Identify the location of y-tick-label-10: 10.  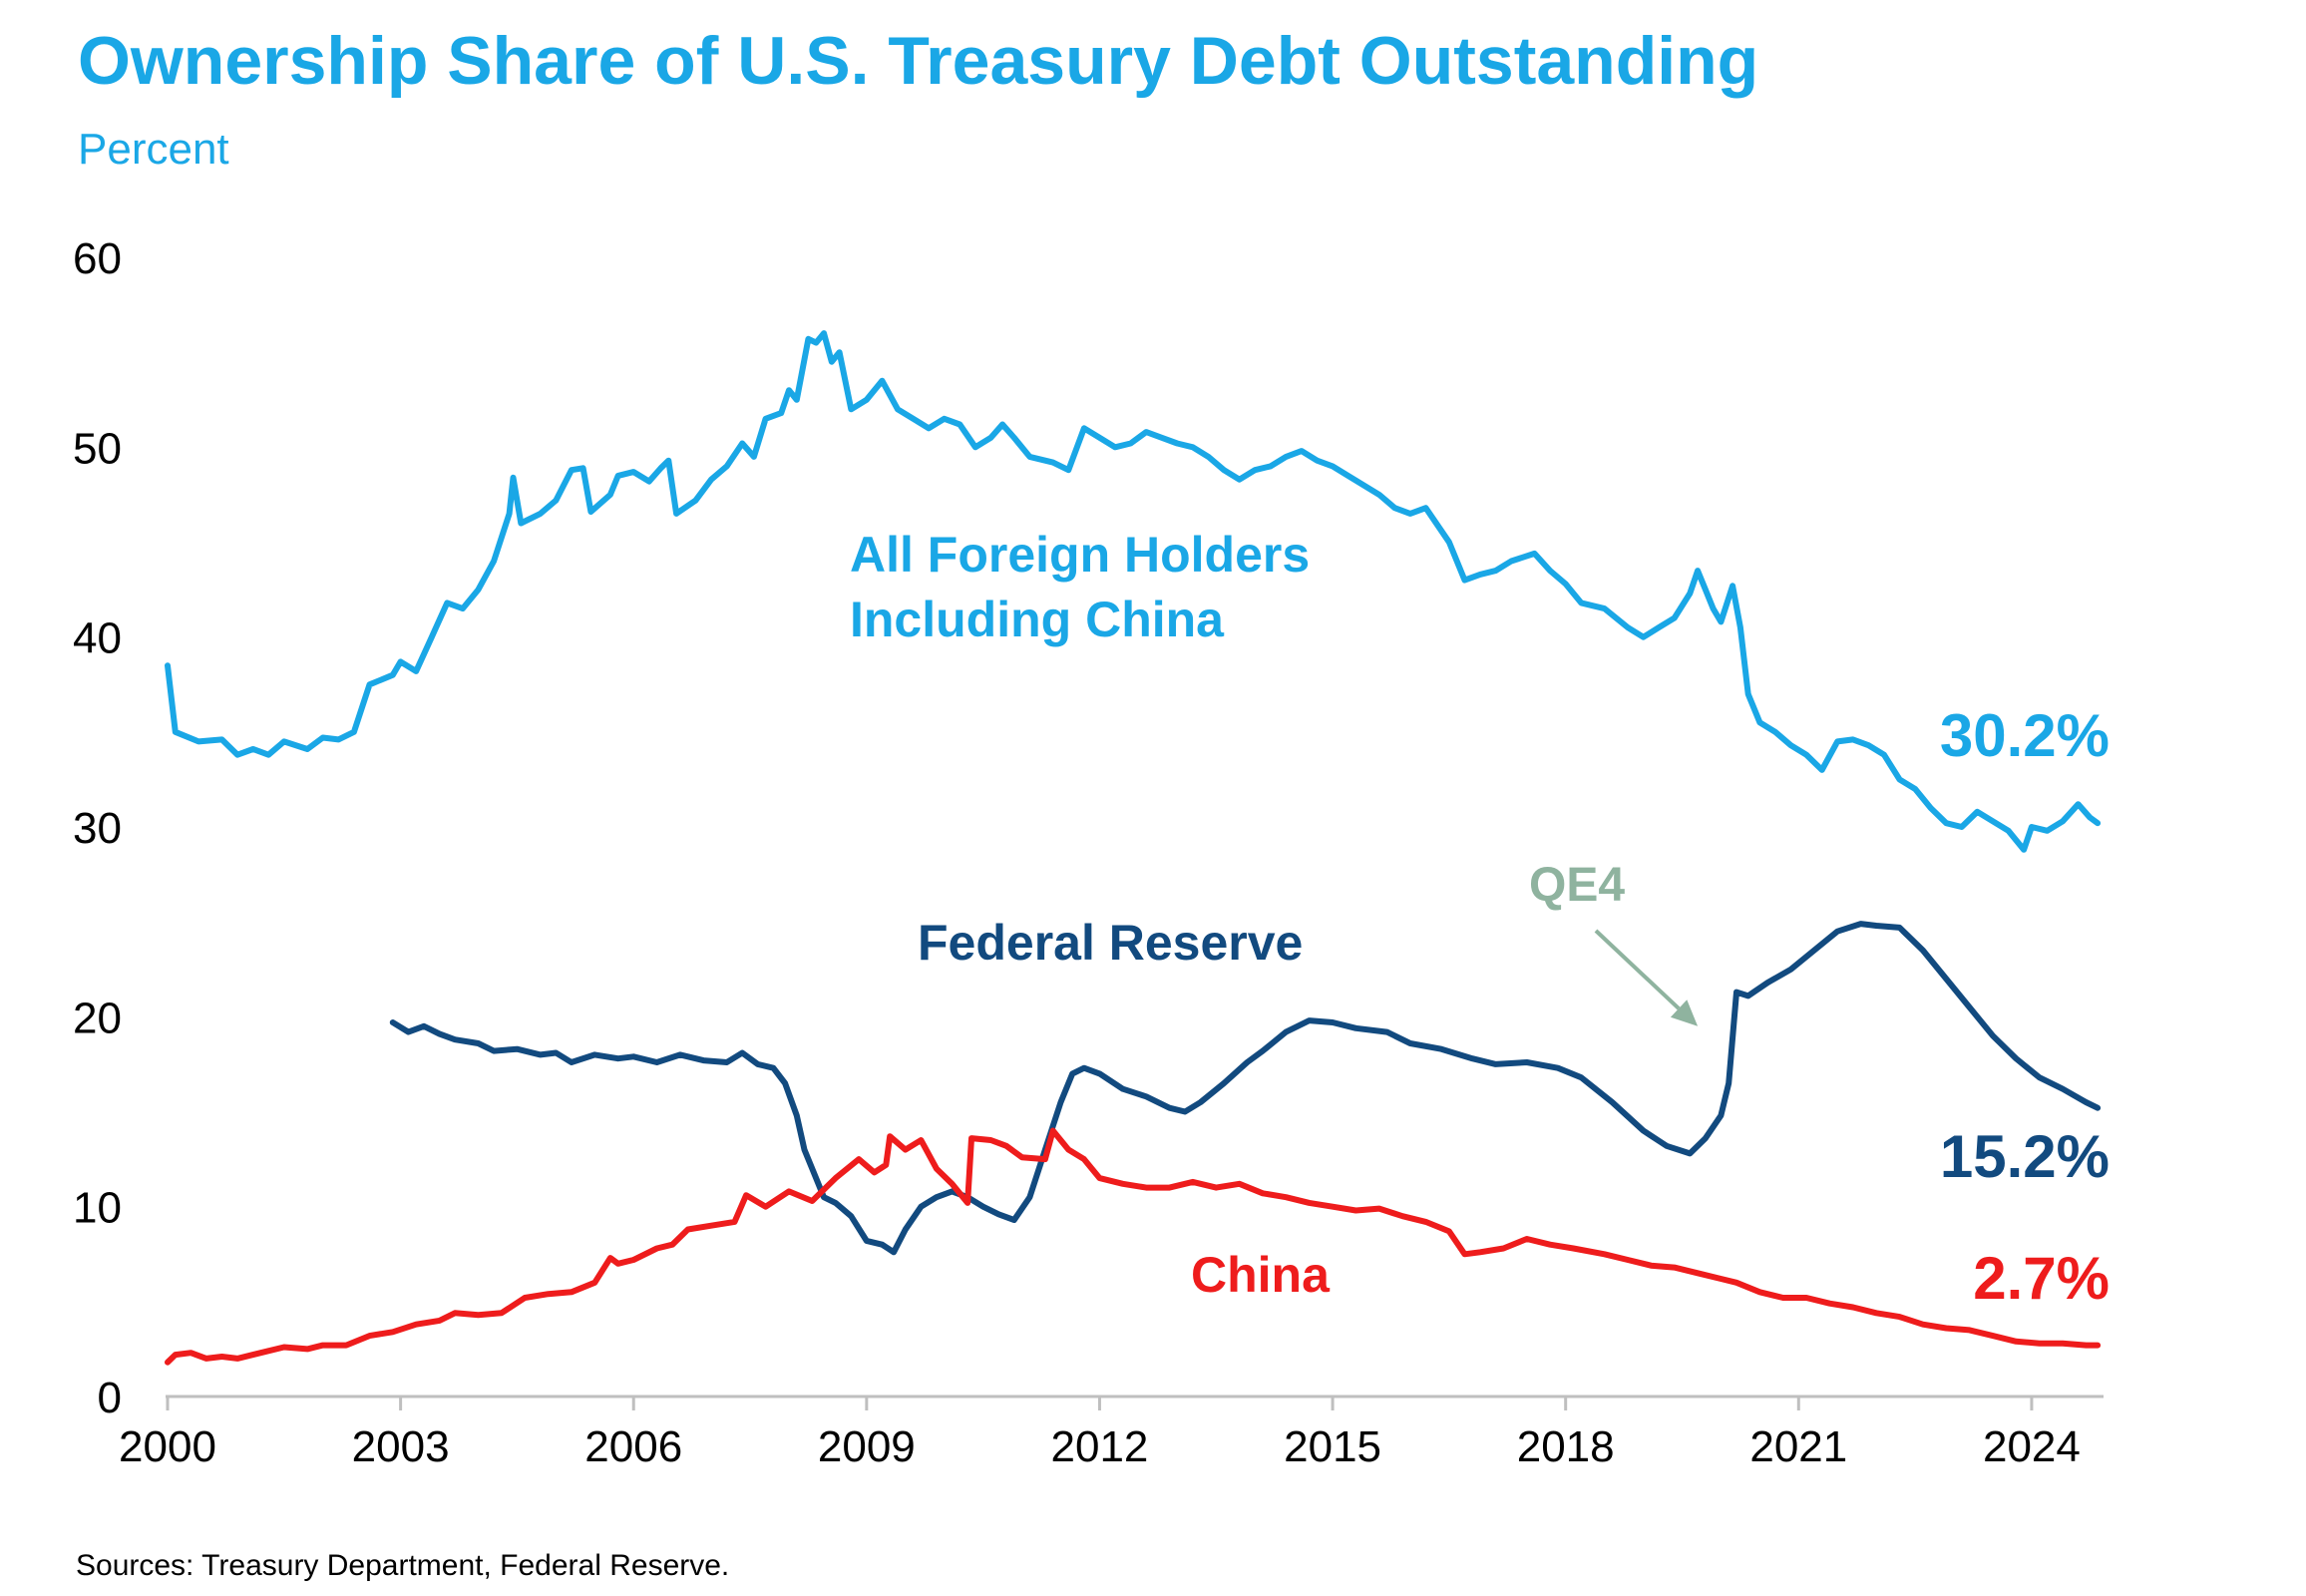
(97, 1208).